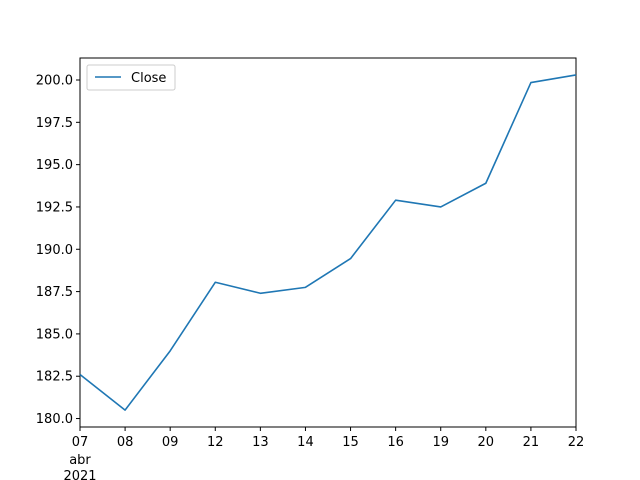 The height and width of the screenshot is (480, 640). I want to click on x-tick-label: 16, so click(395, 442).